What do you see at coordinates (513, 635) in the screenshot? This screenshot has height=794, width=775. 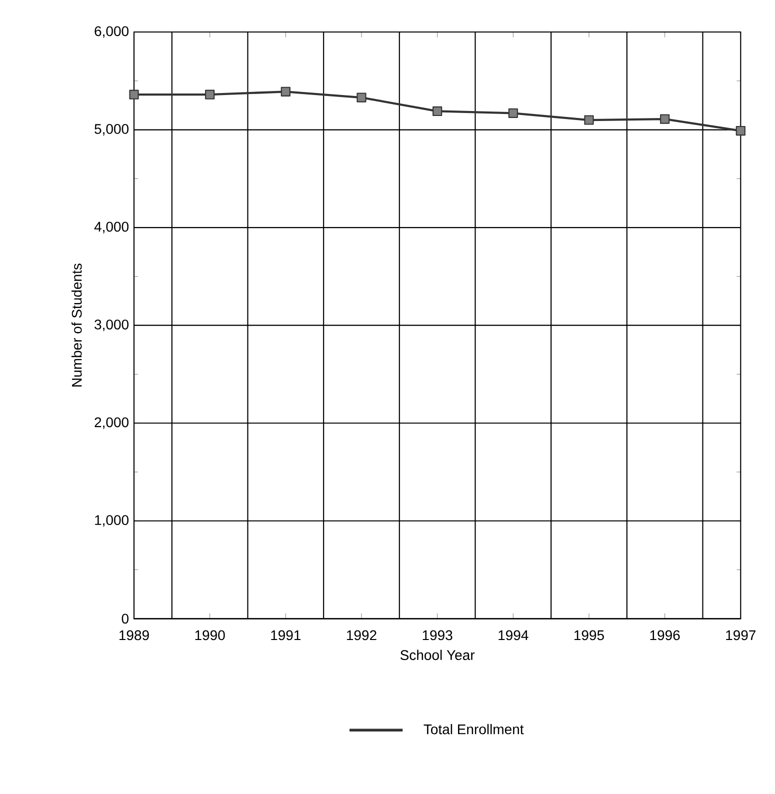 I see `x-tick-label: 1994` at bounding box center [513, 635].